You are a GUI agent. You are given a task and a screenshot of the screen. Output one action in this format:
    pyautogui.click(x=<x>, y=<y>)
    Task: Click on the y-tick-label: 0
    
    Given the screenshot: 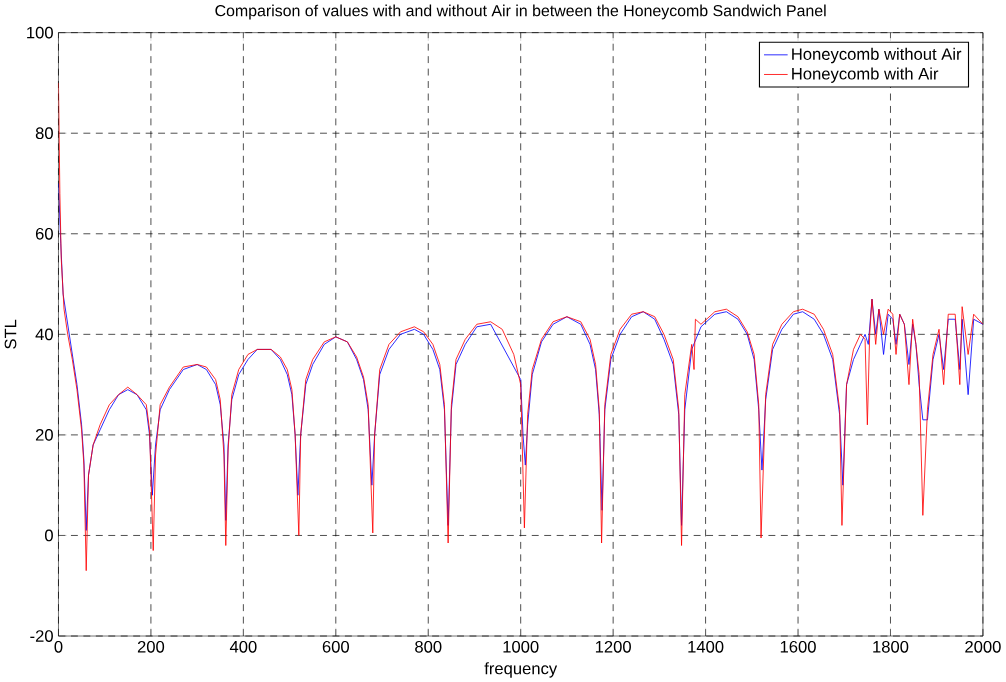 What is the action you would take?
    pyautogui.click(x=49, y=535)
    